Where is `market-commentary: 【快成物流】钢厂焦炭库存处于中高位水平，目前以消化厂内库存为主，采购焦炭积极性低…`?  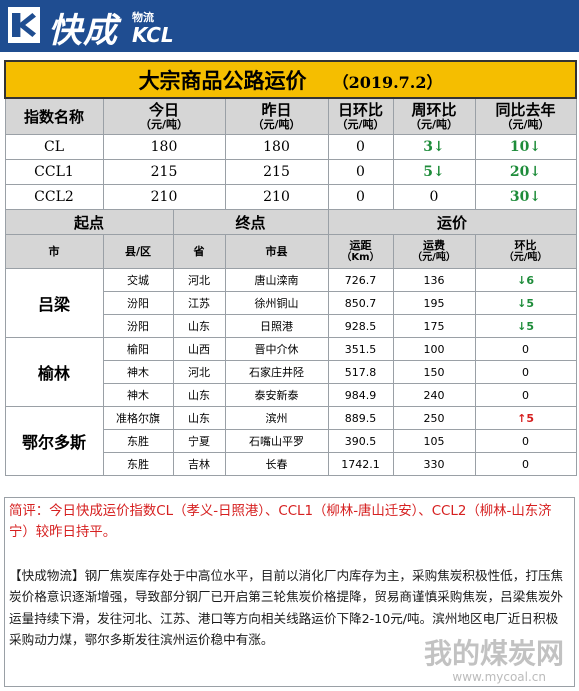
market-commentary: 【快成物流】钢厂焦炭库存处于中高位水平，目前以消化厂内库存为主，采购焦炭积极性低… is located at coordinates (286, 608).